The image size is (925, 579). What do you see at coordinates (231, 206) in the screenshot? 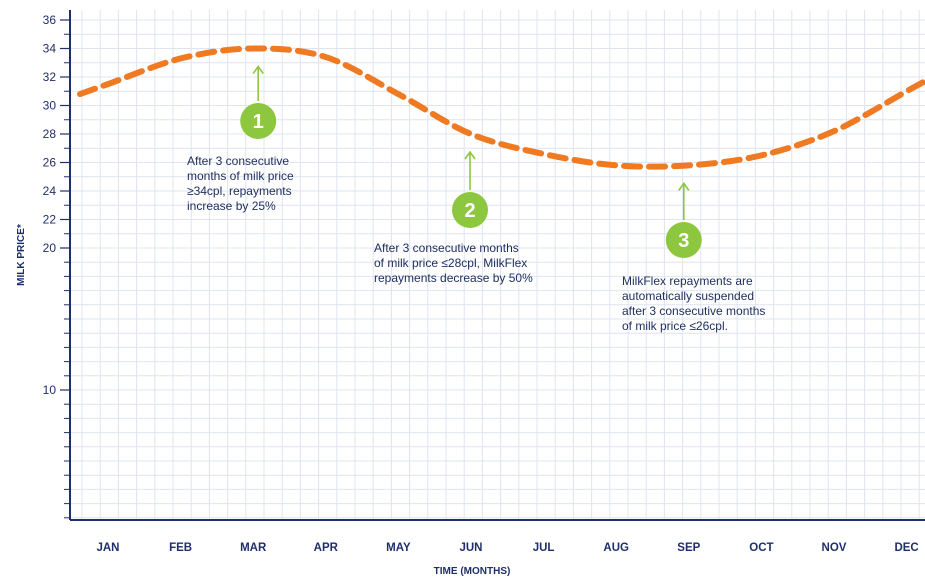
I see `annotation-note-line: increase by 25%` at bounding box center [231, 206].